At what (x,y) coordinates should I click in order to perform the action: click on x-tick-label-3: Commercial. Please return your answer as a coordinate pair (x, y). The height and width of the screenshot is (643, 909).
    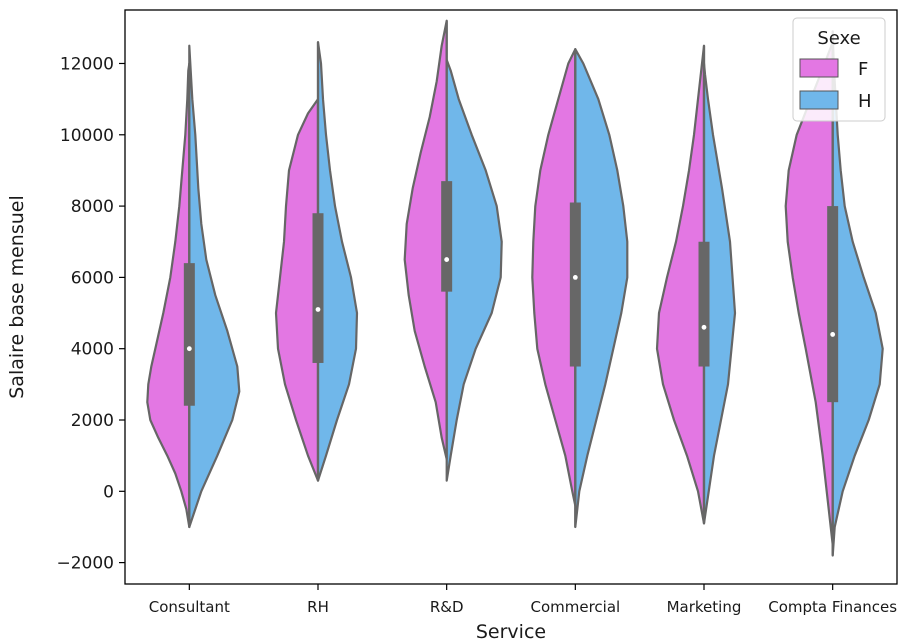
    Looking at the image, I should click on (575, 607).